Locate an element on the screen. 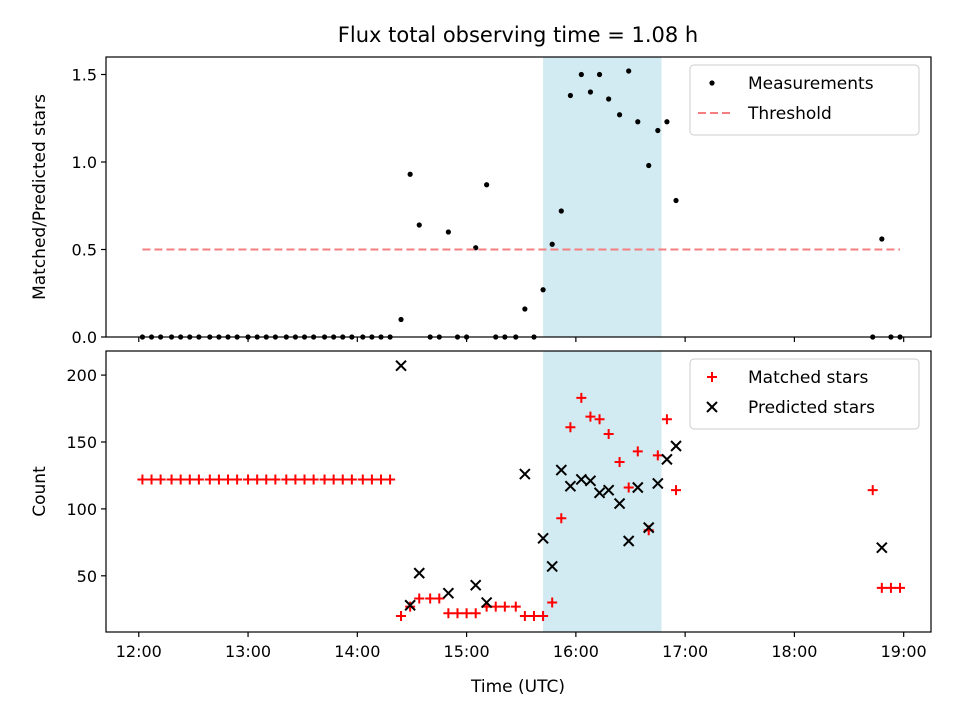  chart-title: Flux total observing time = 1.08 h is located at coordinates (518, 35).